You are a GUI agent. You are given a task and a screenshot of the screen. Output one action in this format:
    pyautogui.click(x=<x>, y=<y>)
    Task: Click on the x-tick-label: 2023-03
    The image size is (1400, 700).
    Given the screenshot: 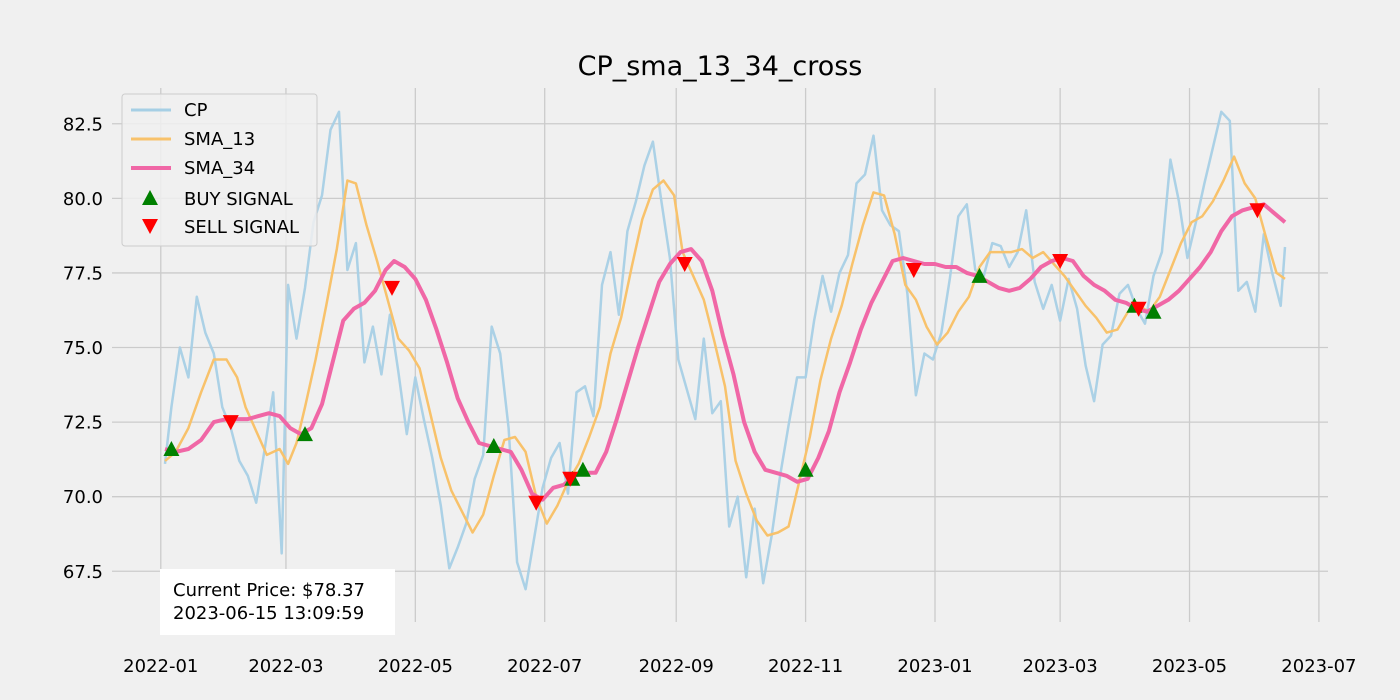 What is the action you would take?
    pyautogui.click(x=1060, y=666)
    